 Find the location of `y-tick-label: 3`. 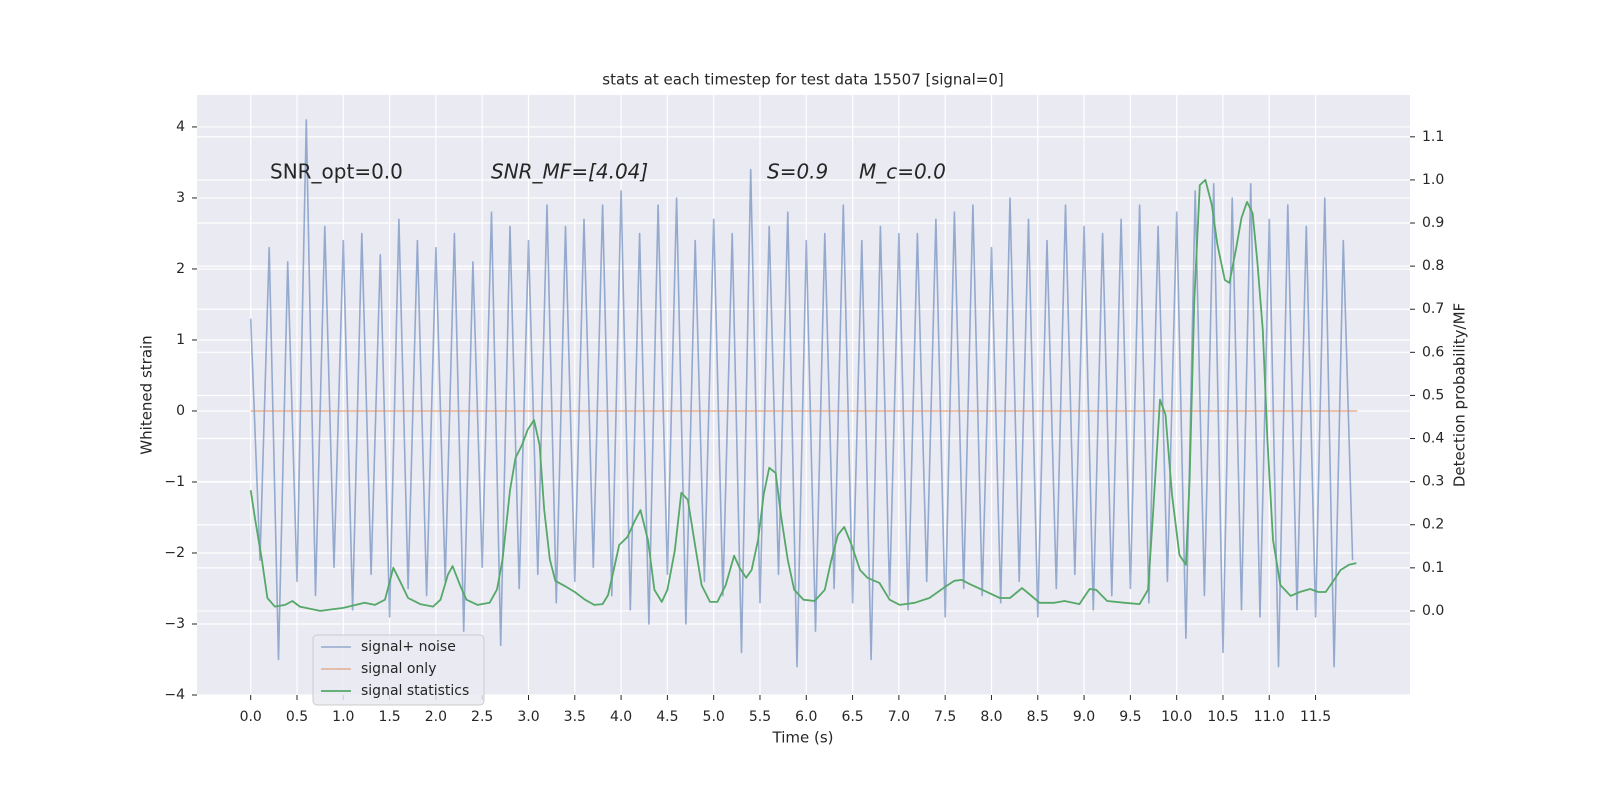

y-tick-label: 3 is located at coordinates (180, 198).